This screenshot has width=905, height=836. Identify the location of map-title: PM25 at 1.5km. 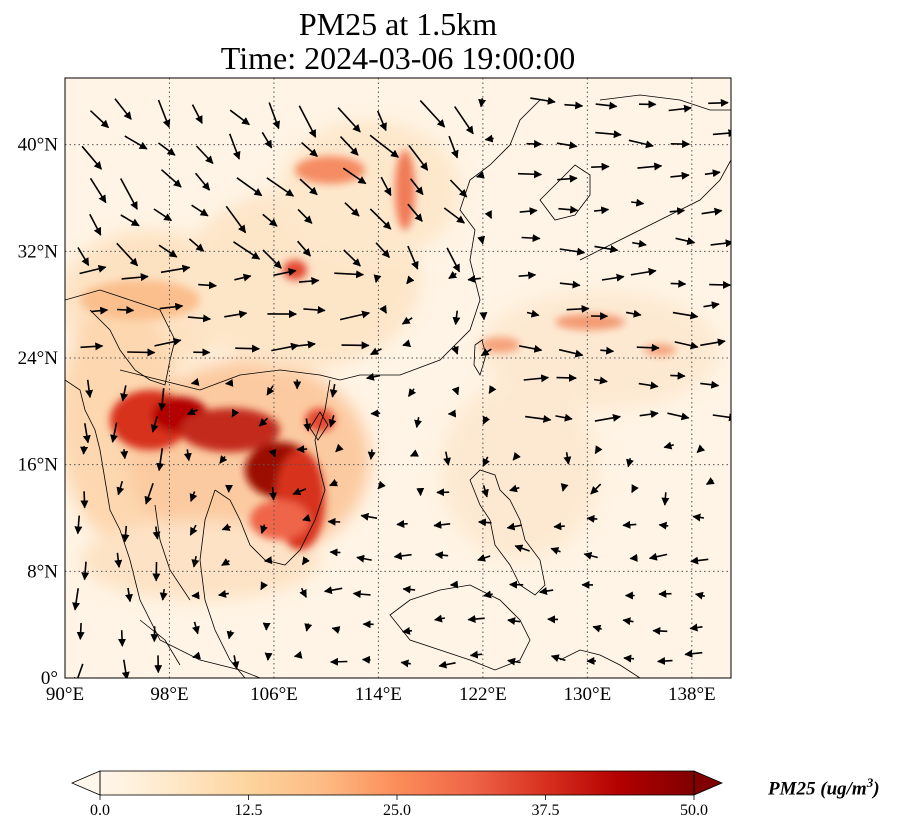
(398, 24).